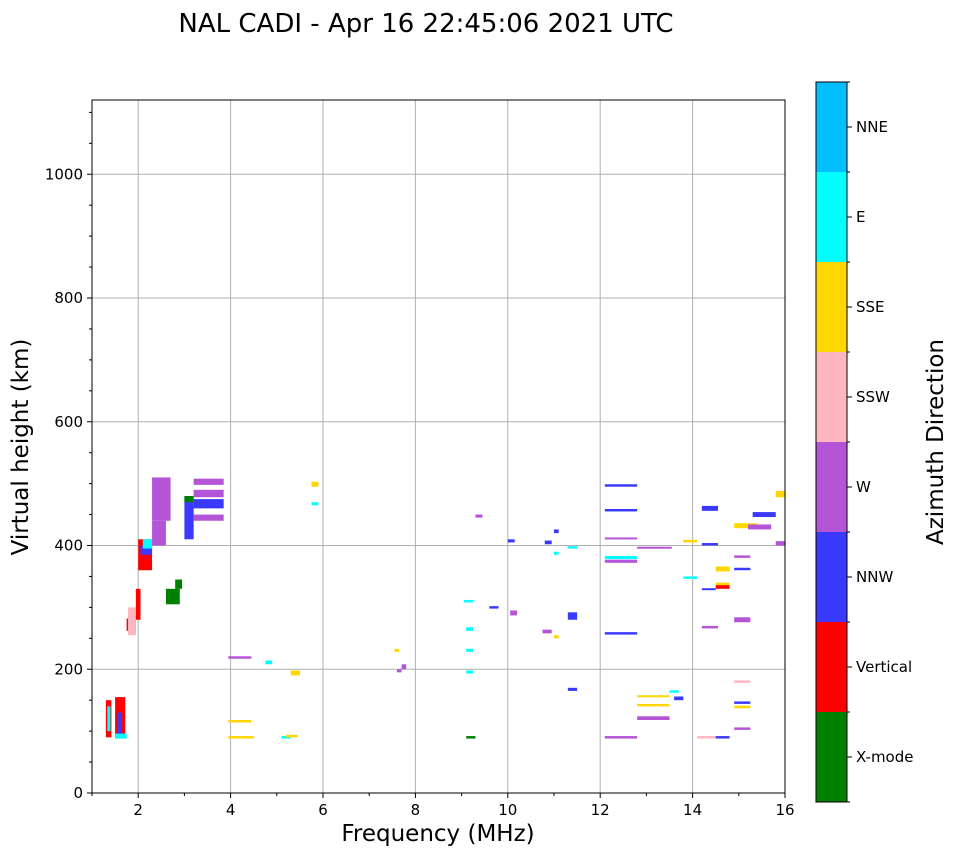  I want to click on colorbar-tick-label: SSE, so click(870, 307).